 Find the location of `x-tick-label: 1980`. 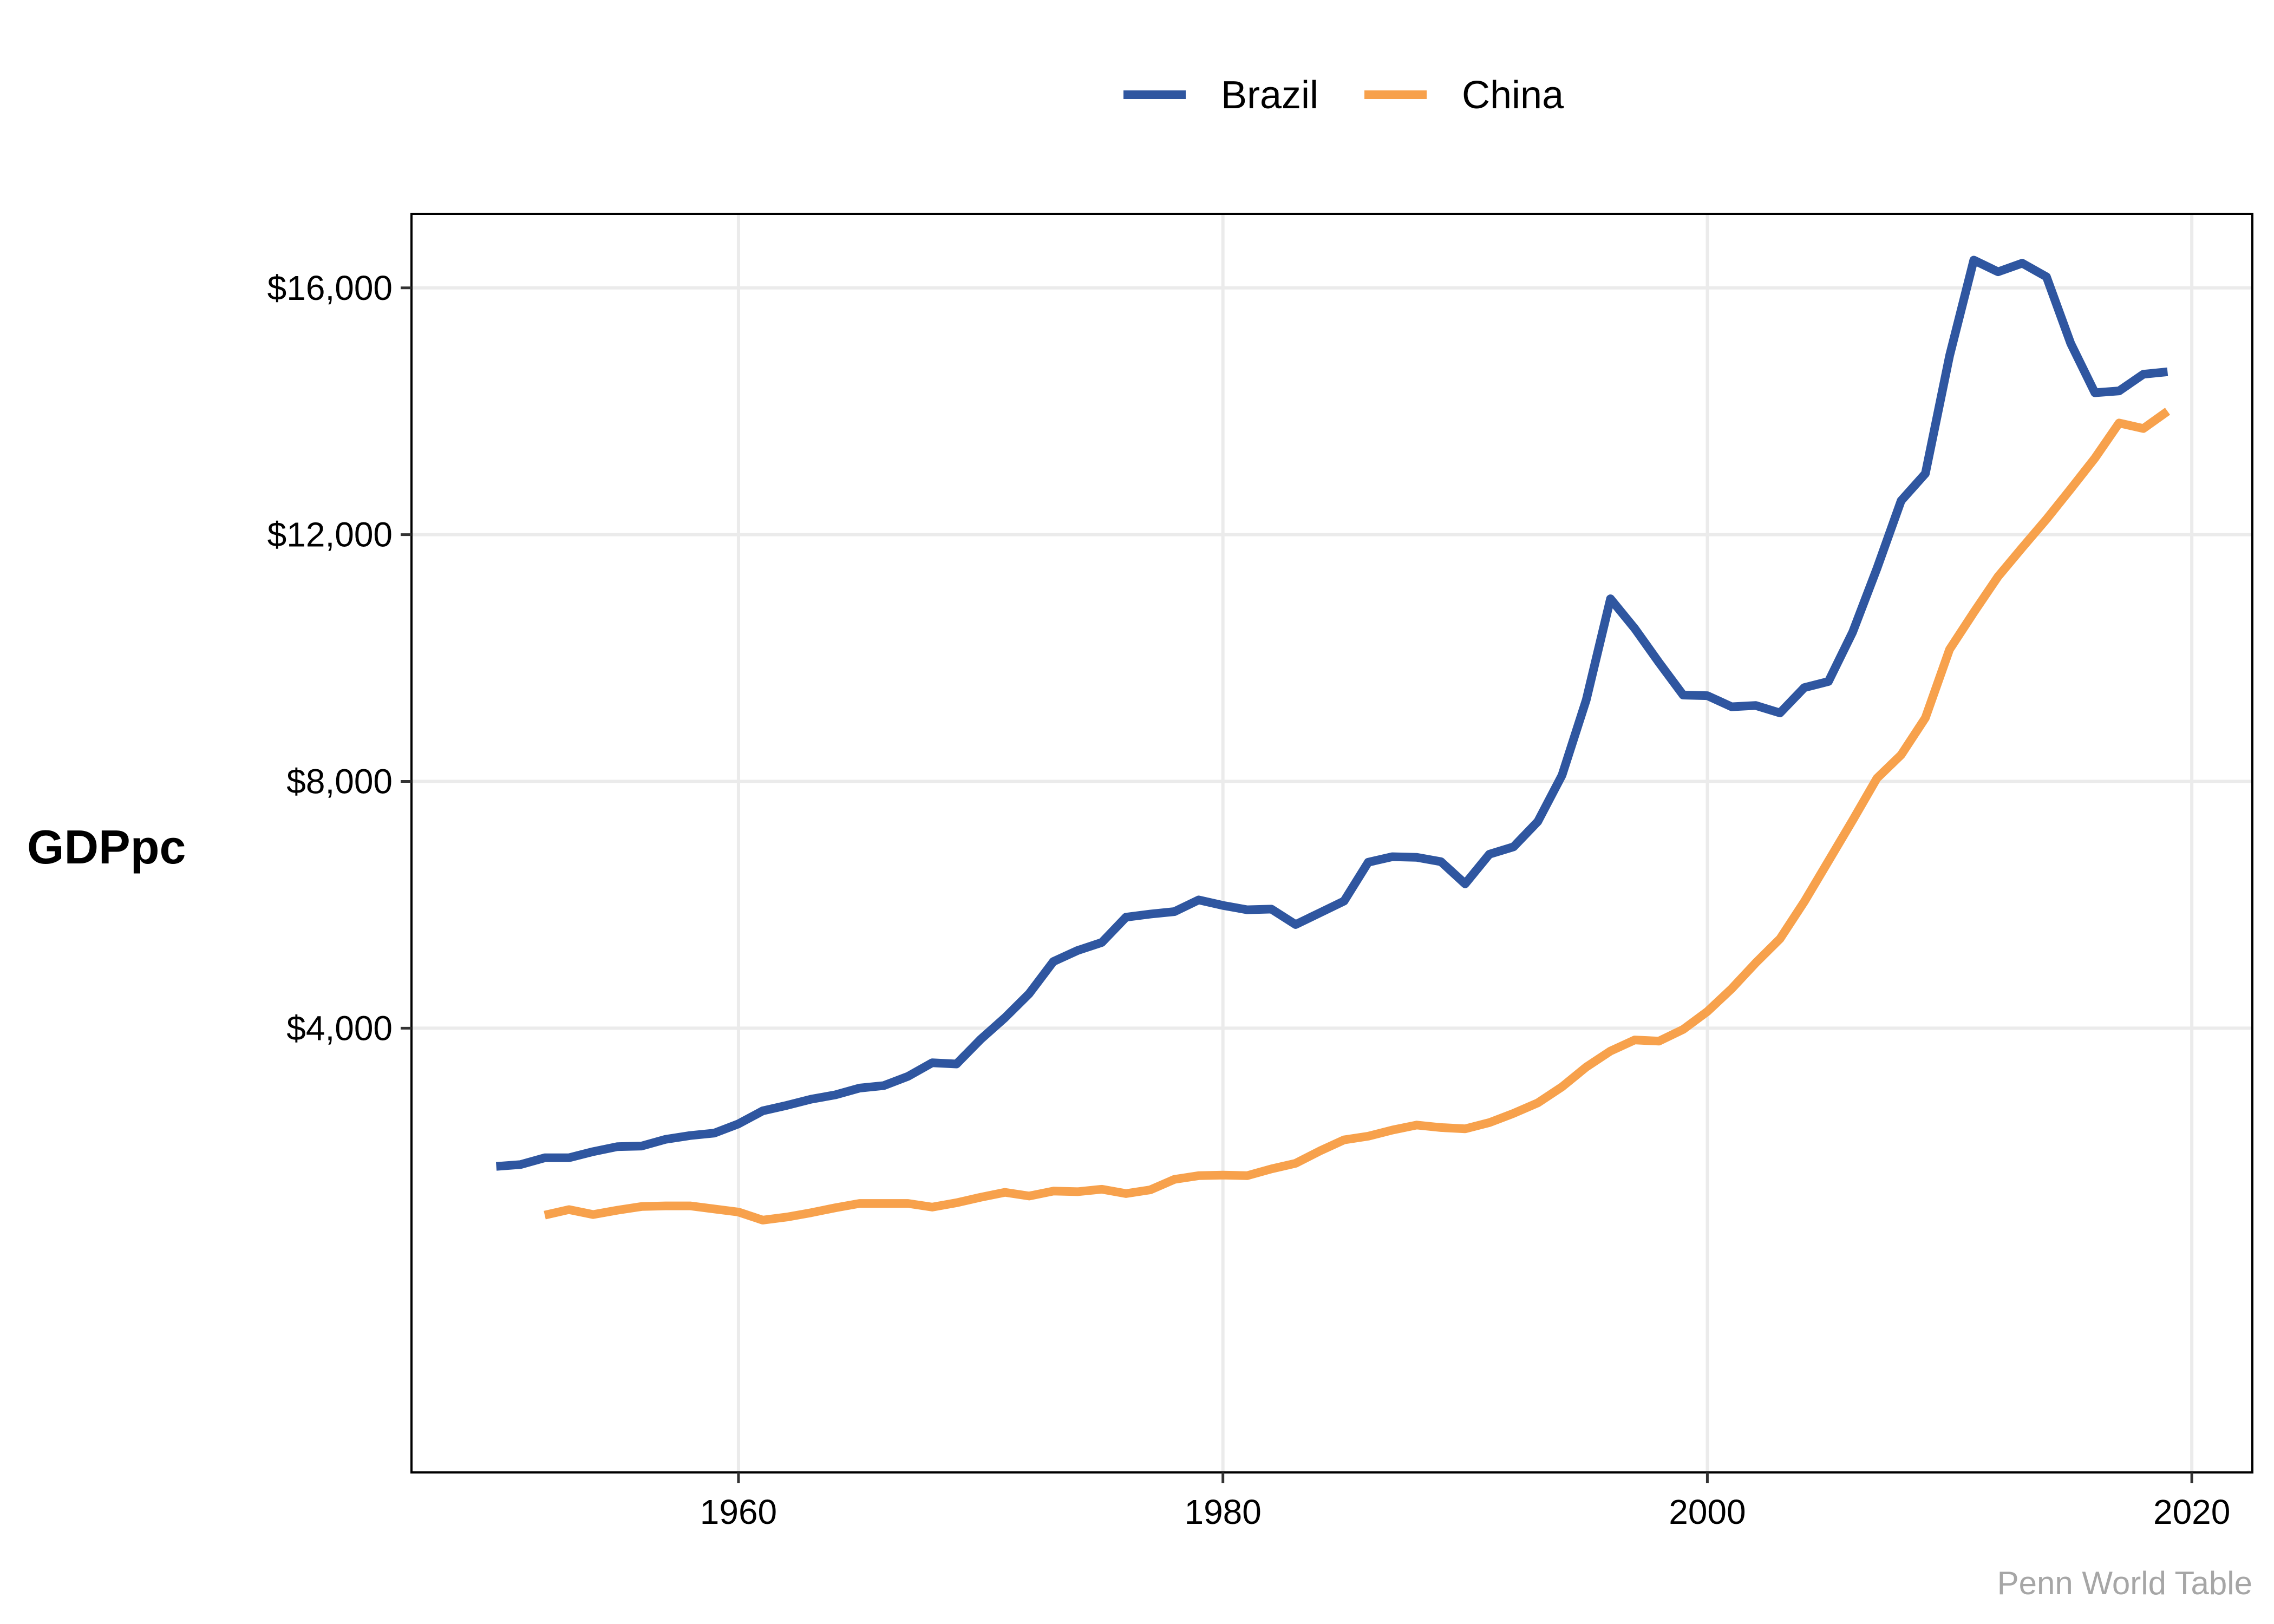

x-tick-label: 1980 is located at coordinates (1223, 1512).